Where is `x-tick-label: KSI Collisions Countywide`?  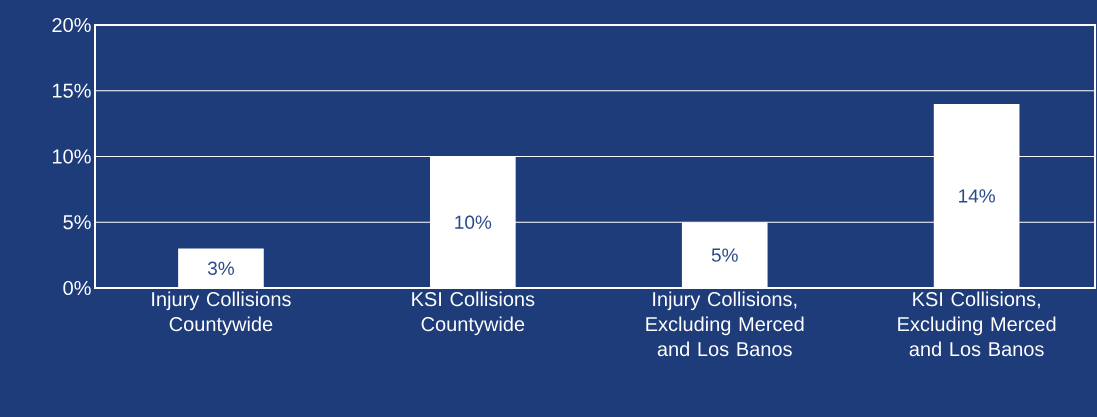 x-tick-label: KSI Collisions Countywide is located at coordinates (473, 313).